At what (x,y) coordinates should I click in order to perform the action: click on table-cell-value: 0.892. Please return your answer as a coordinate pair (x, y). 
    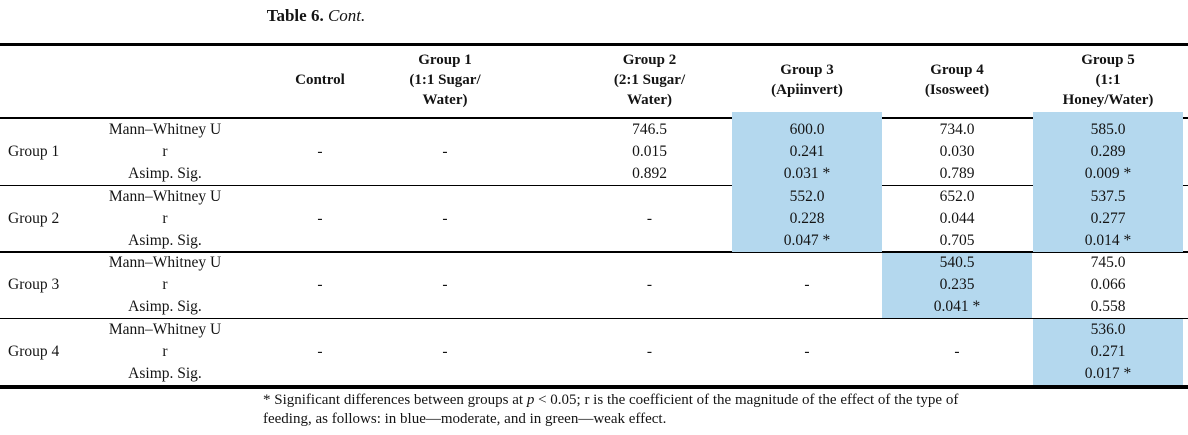
    Looking at the image, I should click on (649, 173).